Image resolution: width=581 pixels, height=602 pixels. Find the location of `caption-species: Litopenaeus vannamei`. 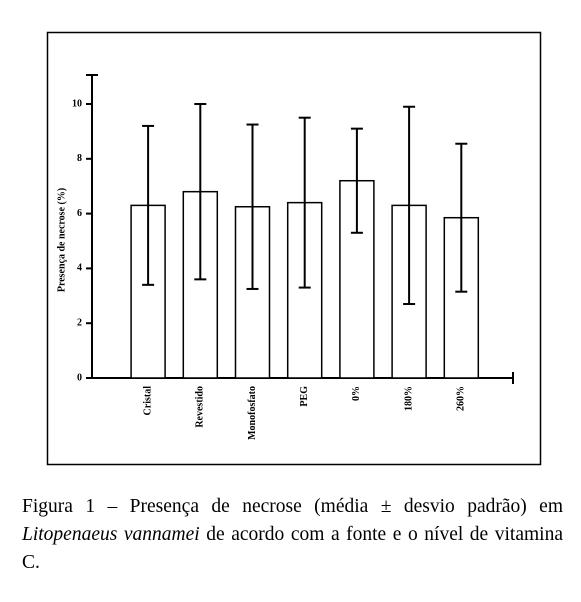

caption-species: Litopenaeus vannamei is located at coordinates (111, 534).